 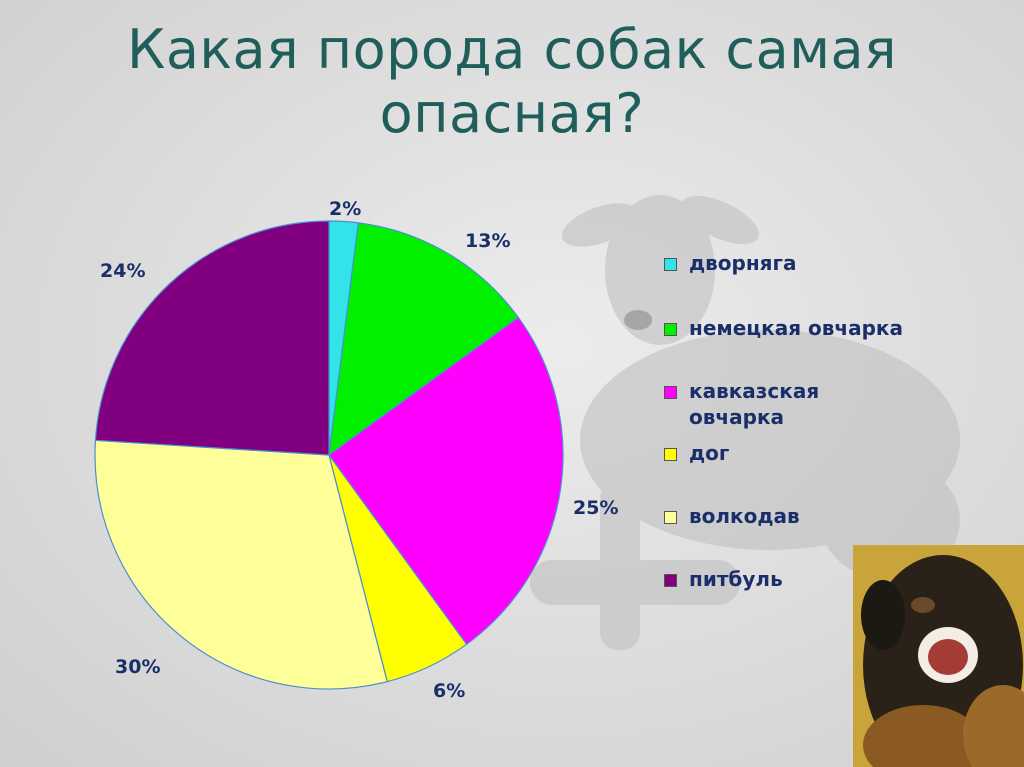 What do you see at coordinates (449, 691) in the screenshot?
I see `slice-percent-label: 6%` at bounding box center [449, 691].